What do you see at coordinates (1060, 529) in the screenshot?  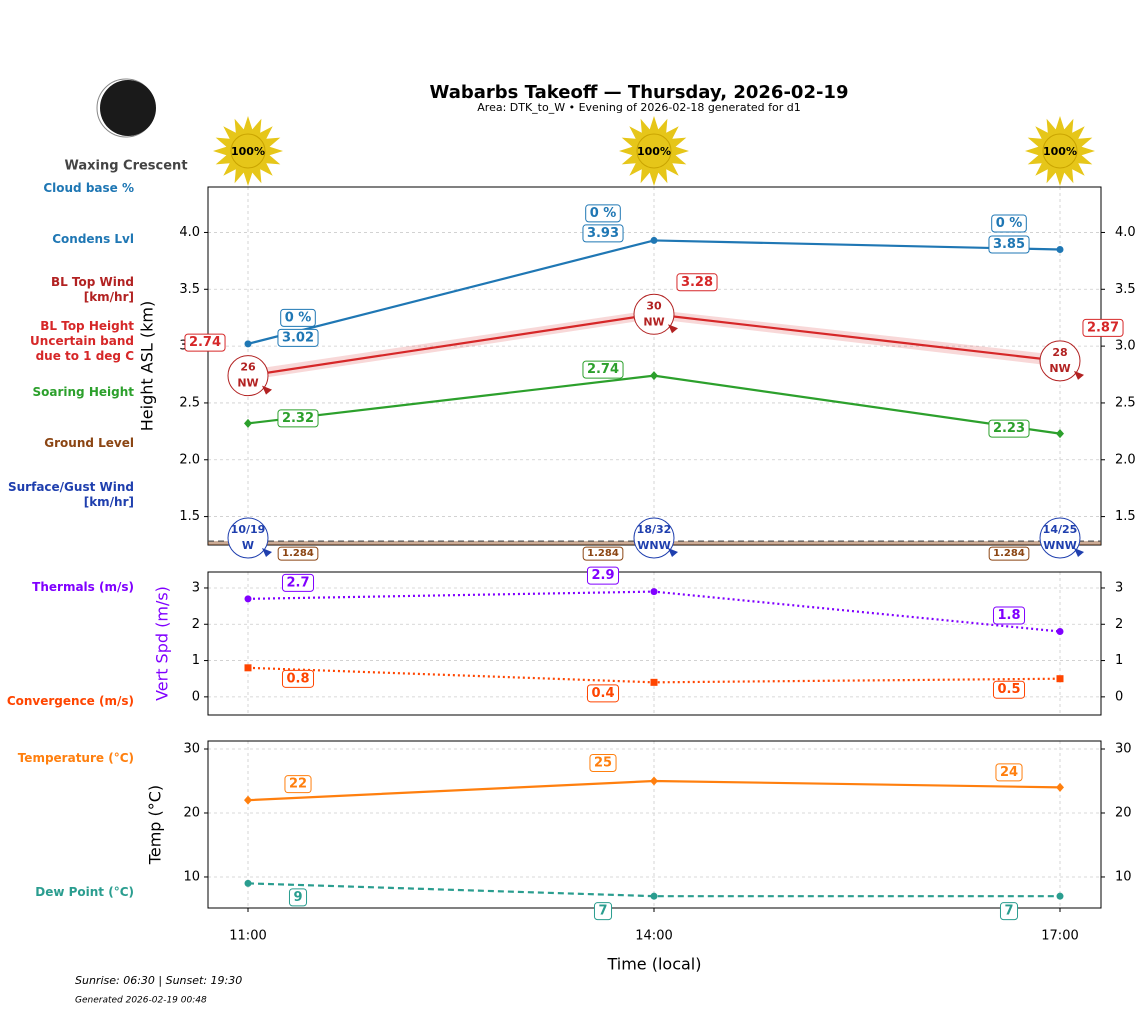 I see `wind-speed: 14/25` at bounding box center [1060, 529].